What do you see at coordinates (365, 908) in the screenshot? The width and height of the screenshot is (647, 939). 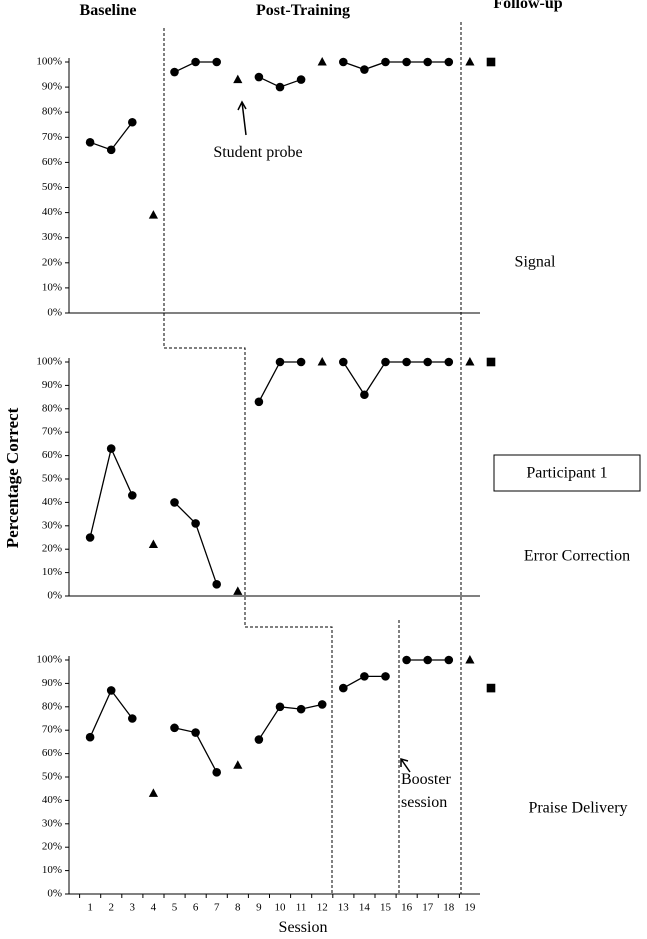 I see `x-tick-label: 14` at bounding box center [365, 908].